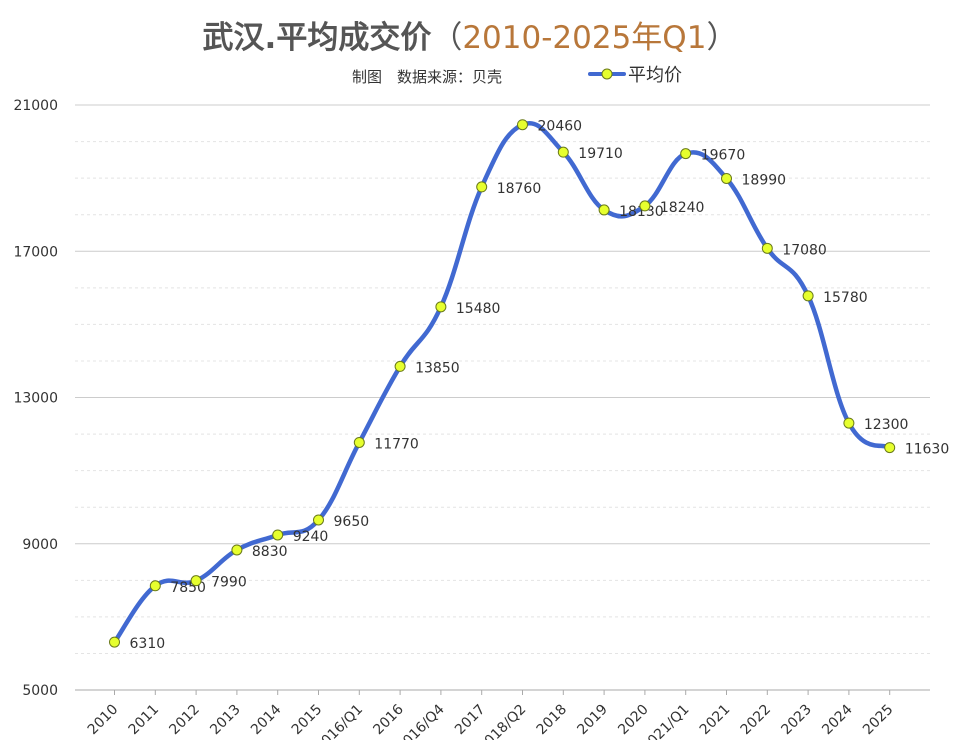 The width and height of the screenshot is (967, 740). I want to click on data-label: 18130, so click(641, 212).